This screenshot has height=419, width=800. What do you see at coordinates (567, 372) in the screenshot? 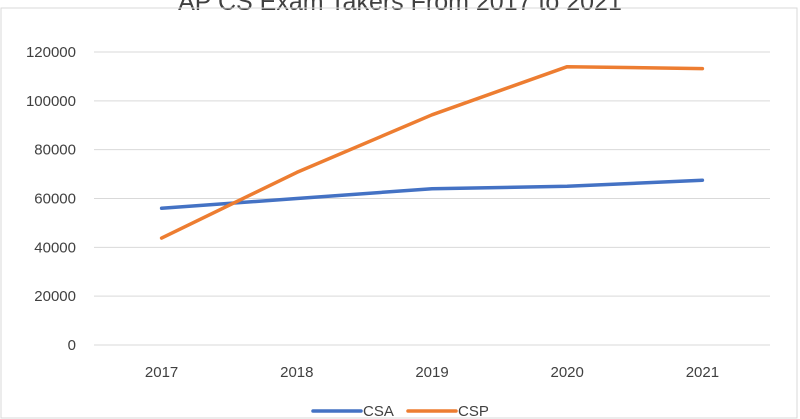
I see `x-tick-label: 2020` at bounding box center [567, 372].